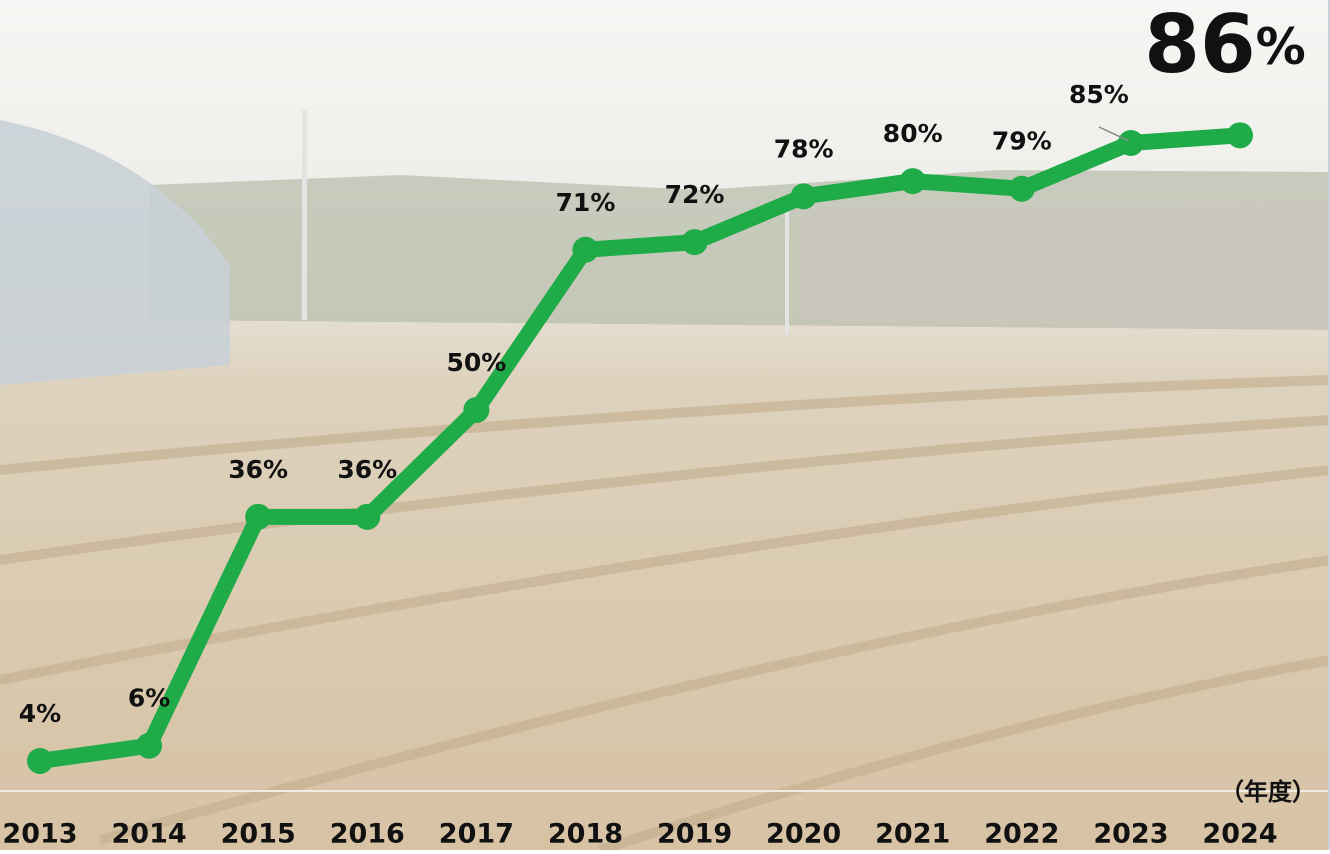  What do you see at coordinates (1021, 834) in the screenshot?
I see `x-tick-label: 2022` at bounding box center [1021, 834].